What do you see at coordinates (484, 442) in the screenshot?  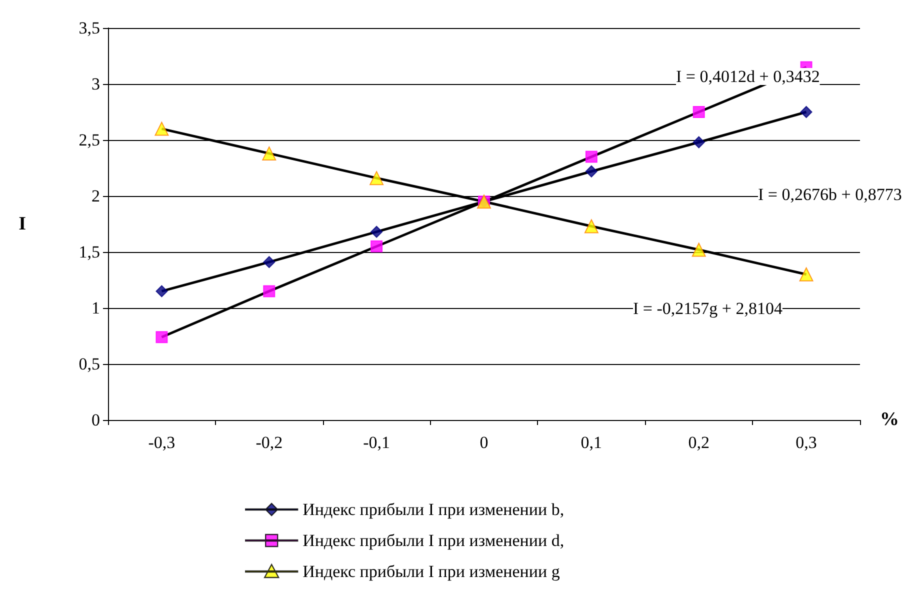 I see `x-tick-label: 0` at bounding box center [484, 442].